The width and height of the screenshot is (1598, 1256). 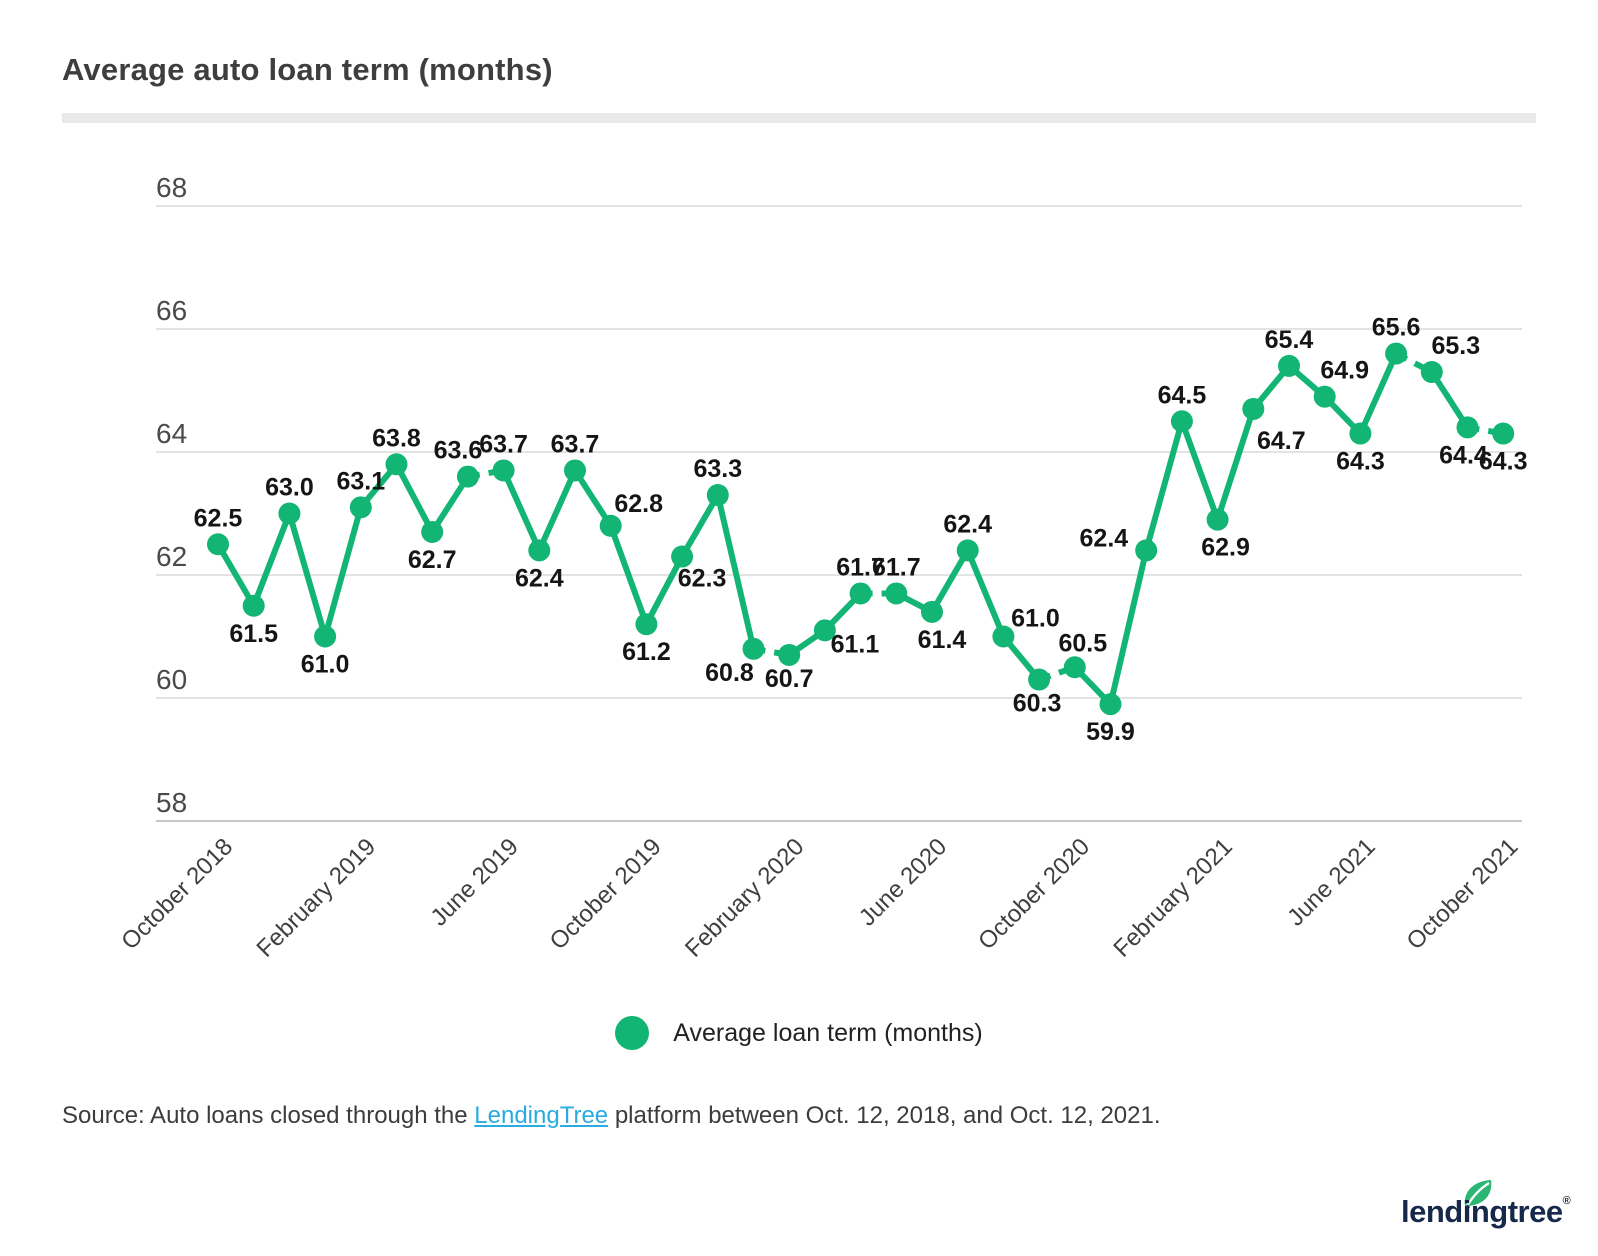 What do you see at coordinates (855, 644) in the screenshot?
I see `data-point-label: 61.1` at bounding box center [855, 644].